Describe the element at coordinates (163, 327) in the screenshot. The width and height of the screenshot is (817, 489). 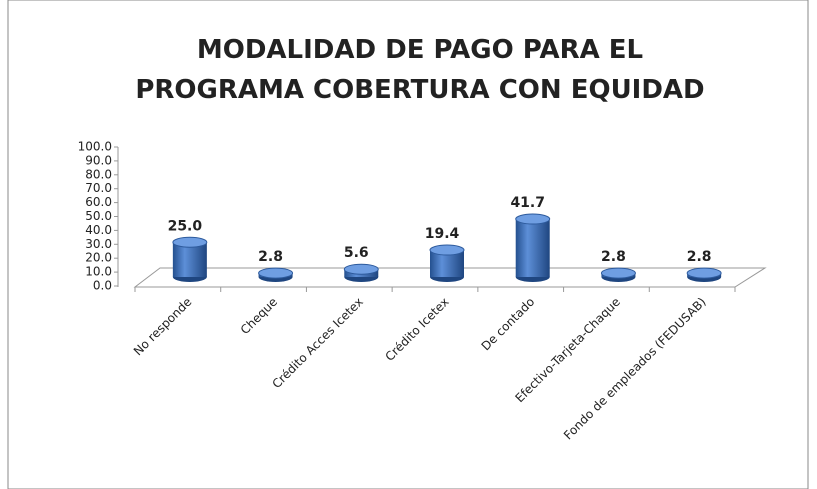
I see `x-tick-label: No responde` at that location.